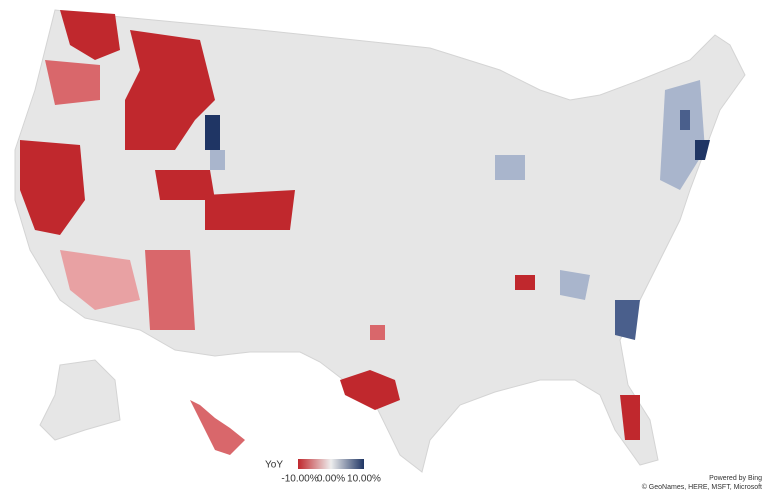 Image resolution: width=768 pixels, height=494 pixels. I want to click on powered-by: Powered by Bing, so click(735, 478).